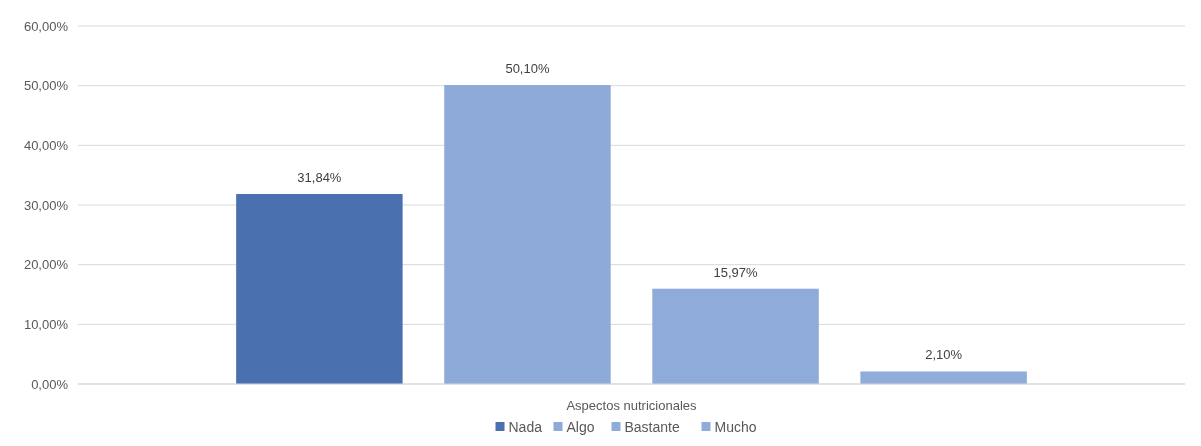  Describe the element at coordinates (46, 26) in the screenshot. I see `y-tick-label: 60,00%` at that location.